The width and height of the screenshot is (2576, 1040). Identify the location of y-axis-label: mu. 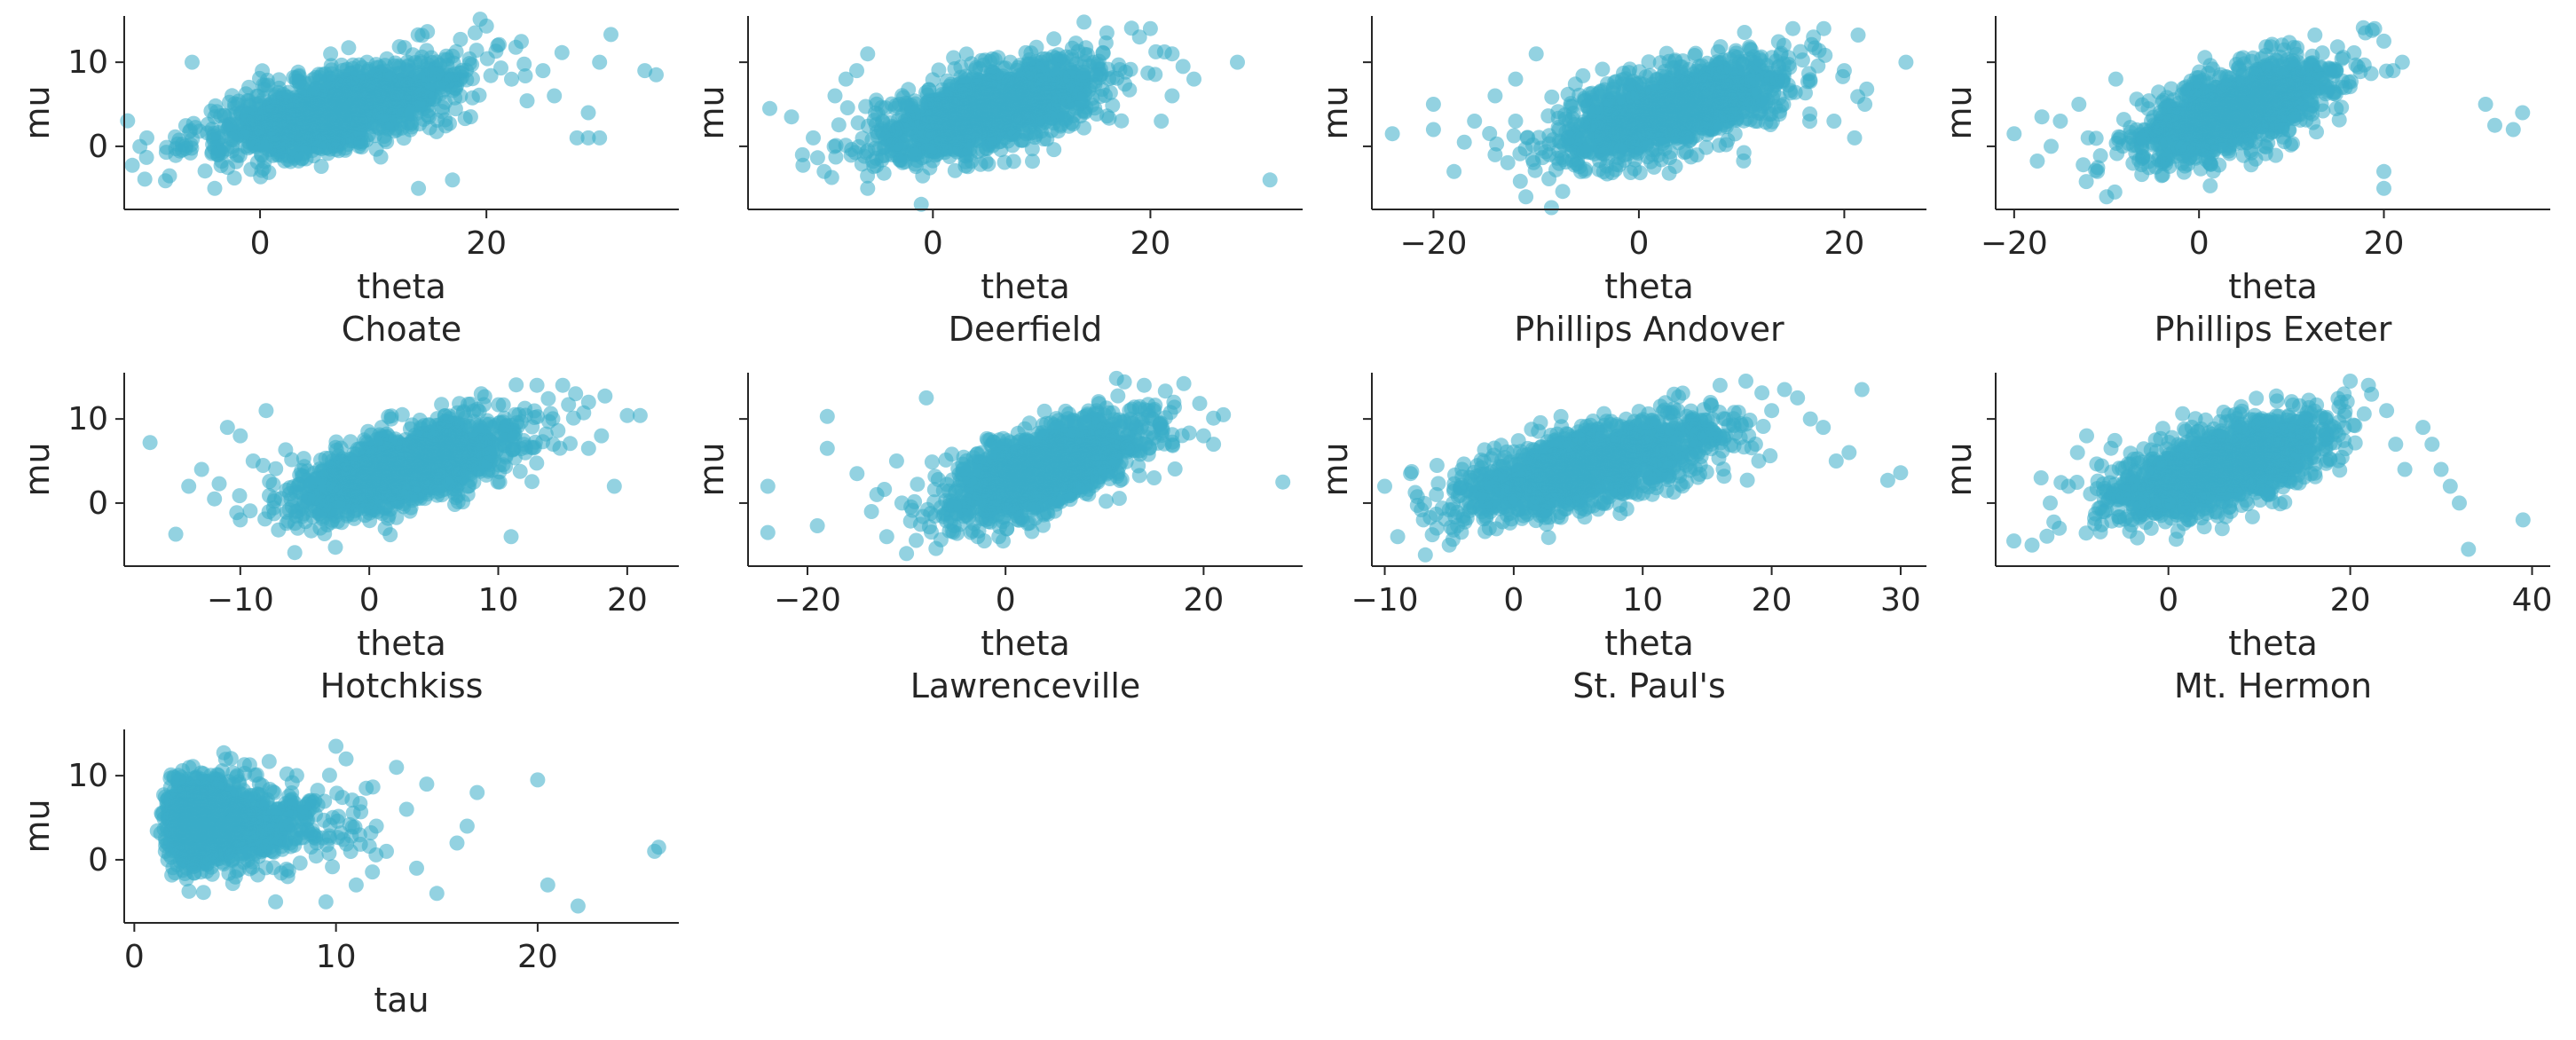
(37, 112).